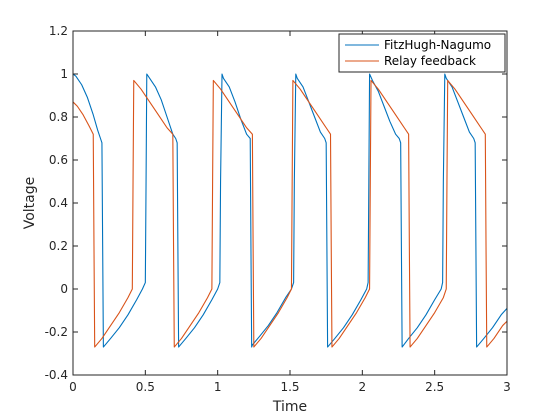 This screenshot has width=560, height=420. What do you see at coordinates (58, 160) in the screenshot?
I see `y-tick-label: 0.6` at bounding box center [58, 160].